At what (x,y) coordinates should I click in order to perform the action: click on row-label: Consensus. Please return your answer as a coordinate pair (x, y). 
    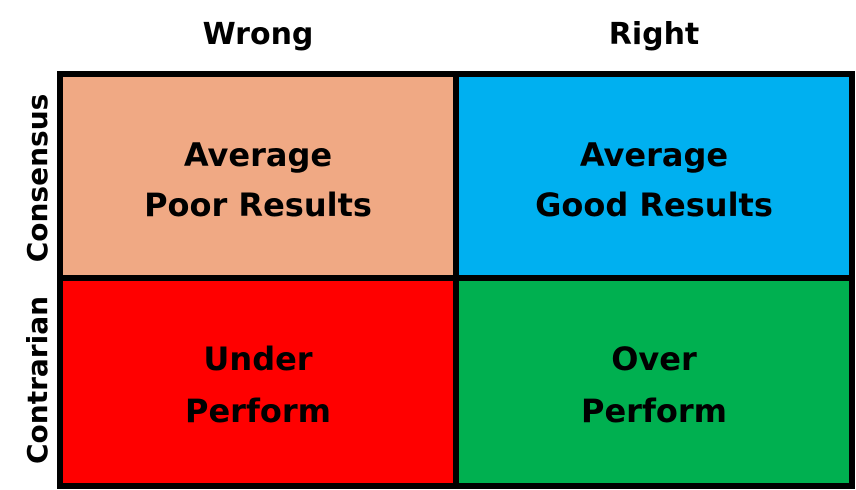
    Looking at the image, I should click on (37, 178).